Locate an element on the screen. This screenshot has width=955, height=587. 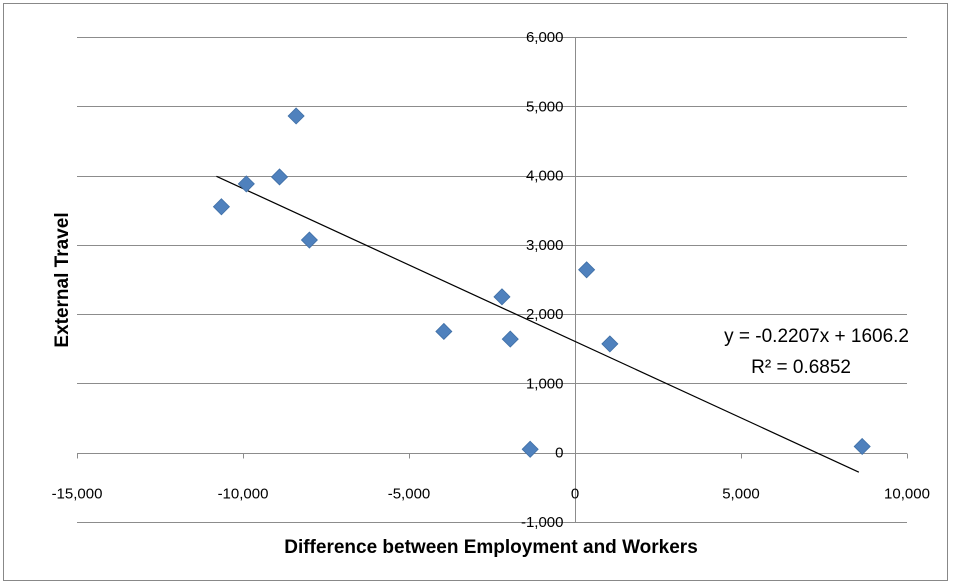
x-tick-label: 5,000 is located at coordinates (741, 494).